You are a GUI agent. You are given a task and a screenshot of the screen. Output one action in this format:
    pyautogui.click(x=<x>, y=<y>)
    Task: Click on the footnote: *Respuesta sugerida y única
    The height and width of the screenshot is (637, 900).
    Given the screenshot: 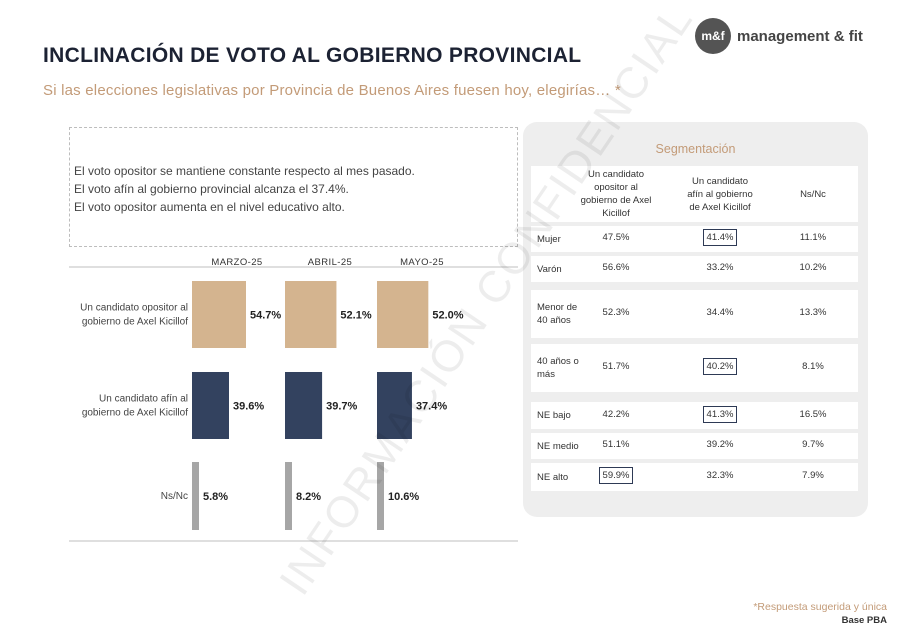 What is the action you would take?
    pyautogui.click(x=820, y=607)
    